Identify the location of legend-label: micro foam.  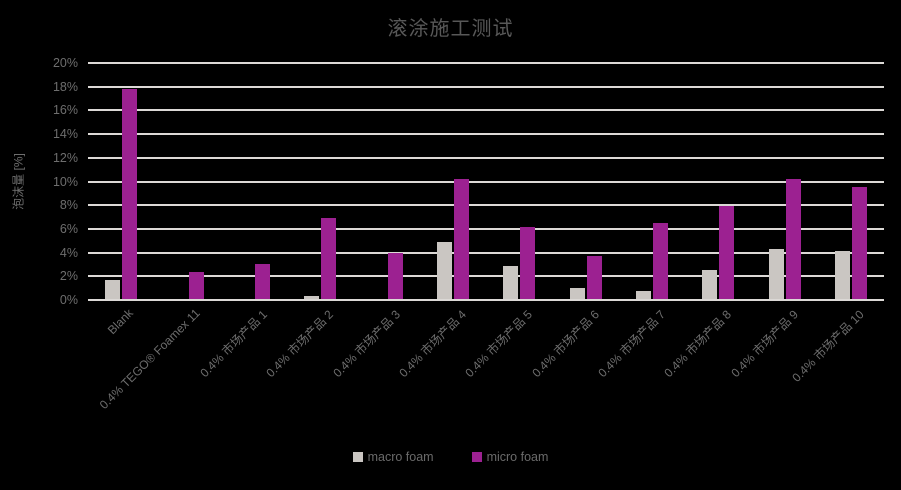
(517, 457).